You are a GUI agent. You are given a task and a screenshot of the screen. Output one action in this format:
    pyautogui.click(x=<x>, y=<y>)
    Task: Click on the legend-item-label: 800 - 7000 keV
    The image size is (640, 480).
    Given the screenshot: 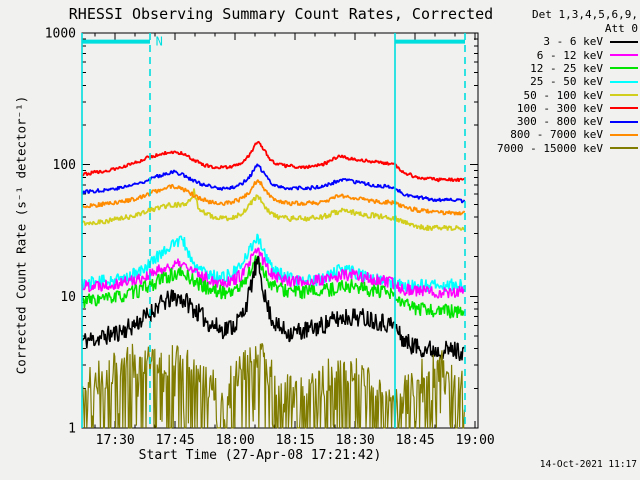 What is the action you would take?
    pyautogui.click(x=556, y=135)
    